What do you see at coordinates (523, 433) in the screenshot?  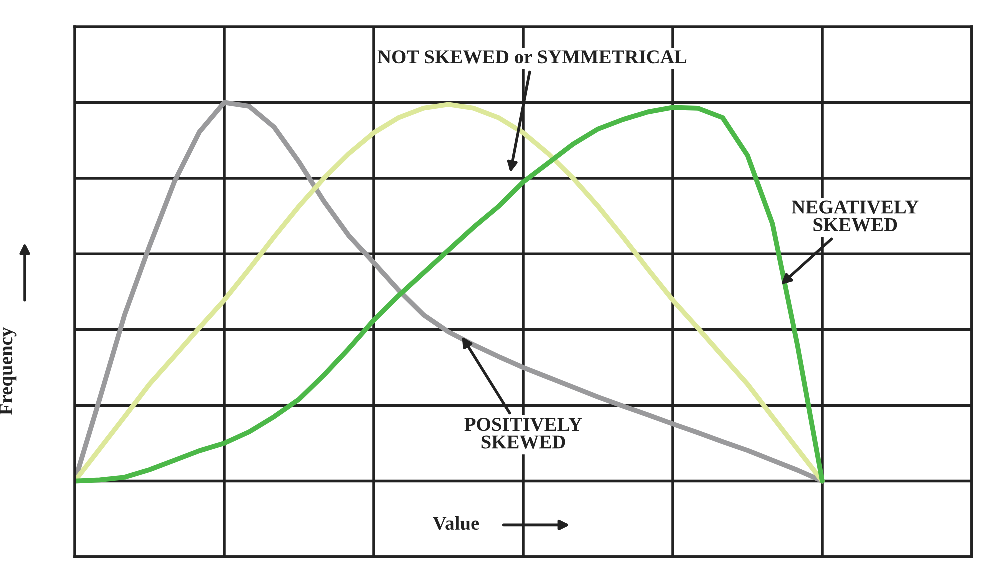 I see `annotation: POSITIVELY SKEWED` at bounding box center [523, 433].